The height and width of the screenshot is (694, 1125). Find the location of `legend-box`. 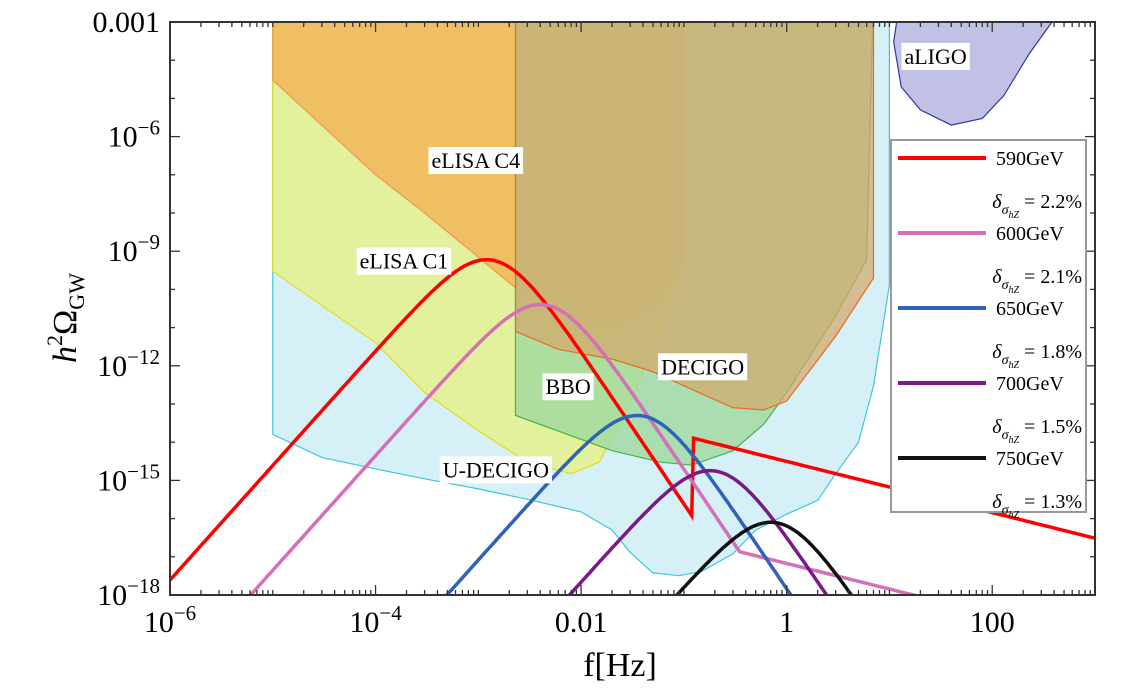

legend-box is located at coordinates (988, 326).